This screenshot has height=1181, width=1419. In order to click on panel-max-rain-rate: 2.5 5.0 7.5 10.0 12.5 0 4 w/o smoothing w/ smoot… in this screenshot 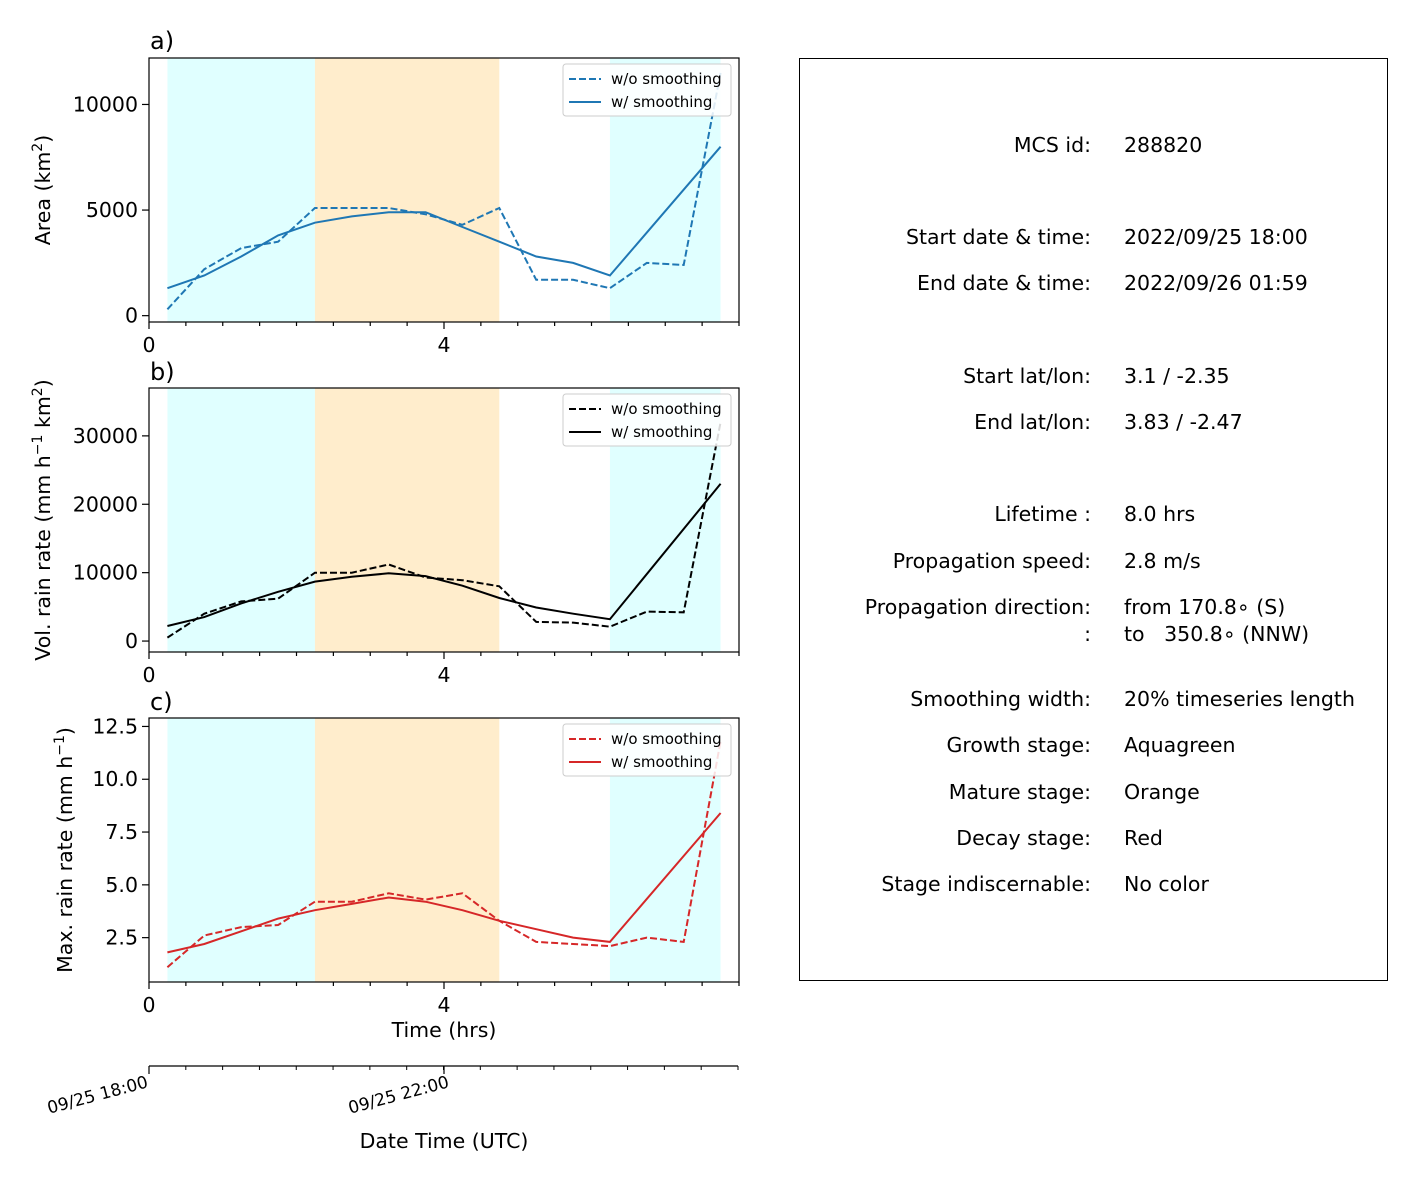, I will do `click(416, 865)`.